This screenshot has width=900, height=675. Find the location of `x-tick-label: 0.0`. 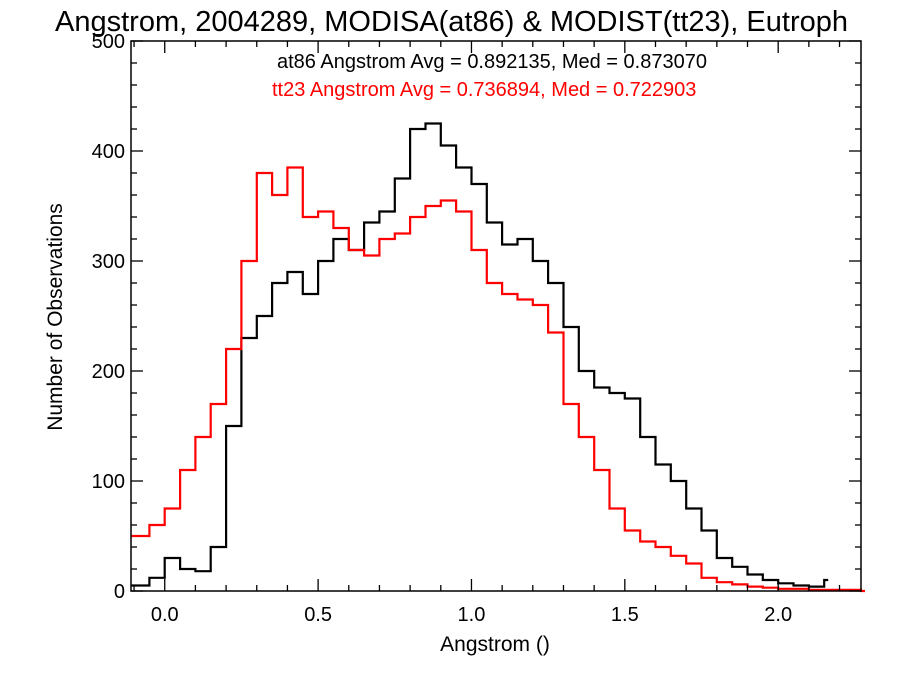

x-tick-label: 0.0 is located at coordinates (165, 615).